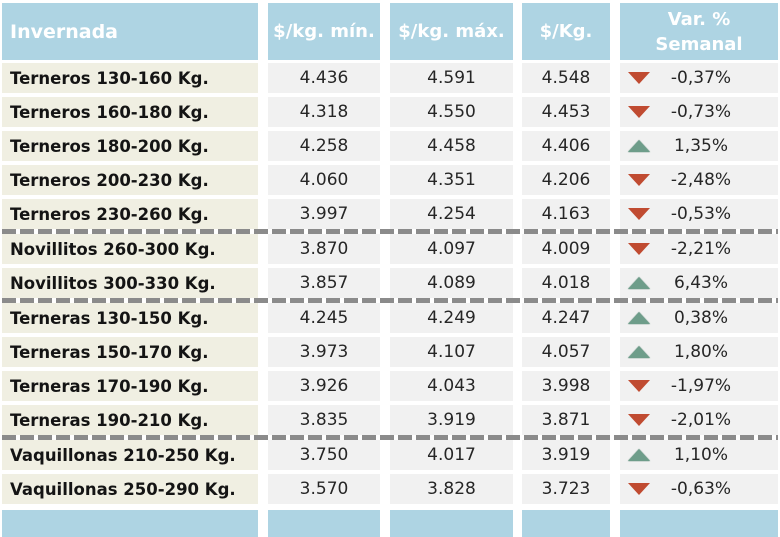 This screenshot has height=537, width=780. What do you see at coordinates (324, 283) in the screenshot?
I see `min-price-cell: 3.857` at bounding box center [324, 283].